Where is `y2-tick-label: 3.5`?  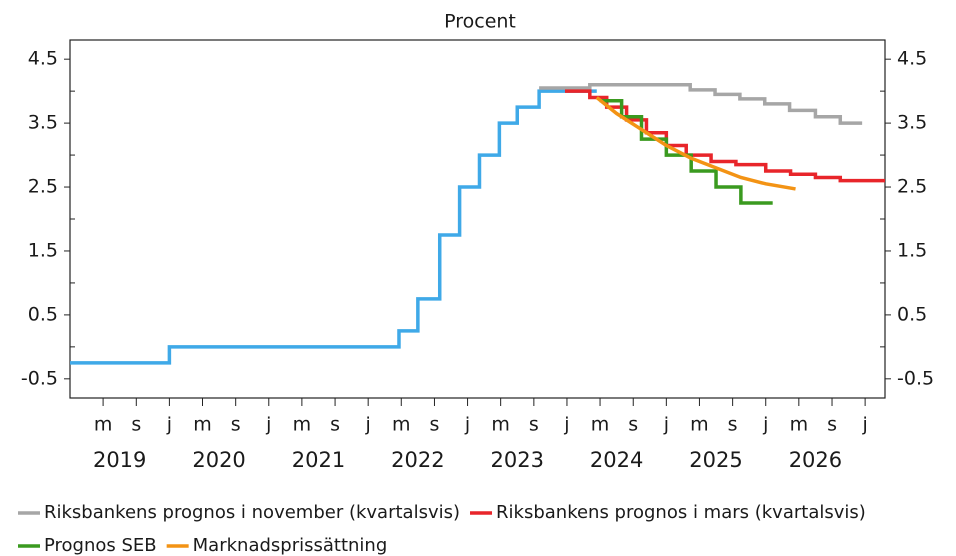
y2-tick-label: 3.5 is located at coordinates (912, 123).